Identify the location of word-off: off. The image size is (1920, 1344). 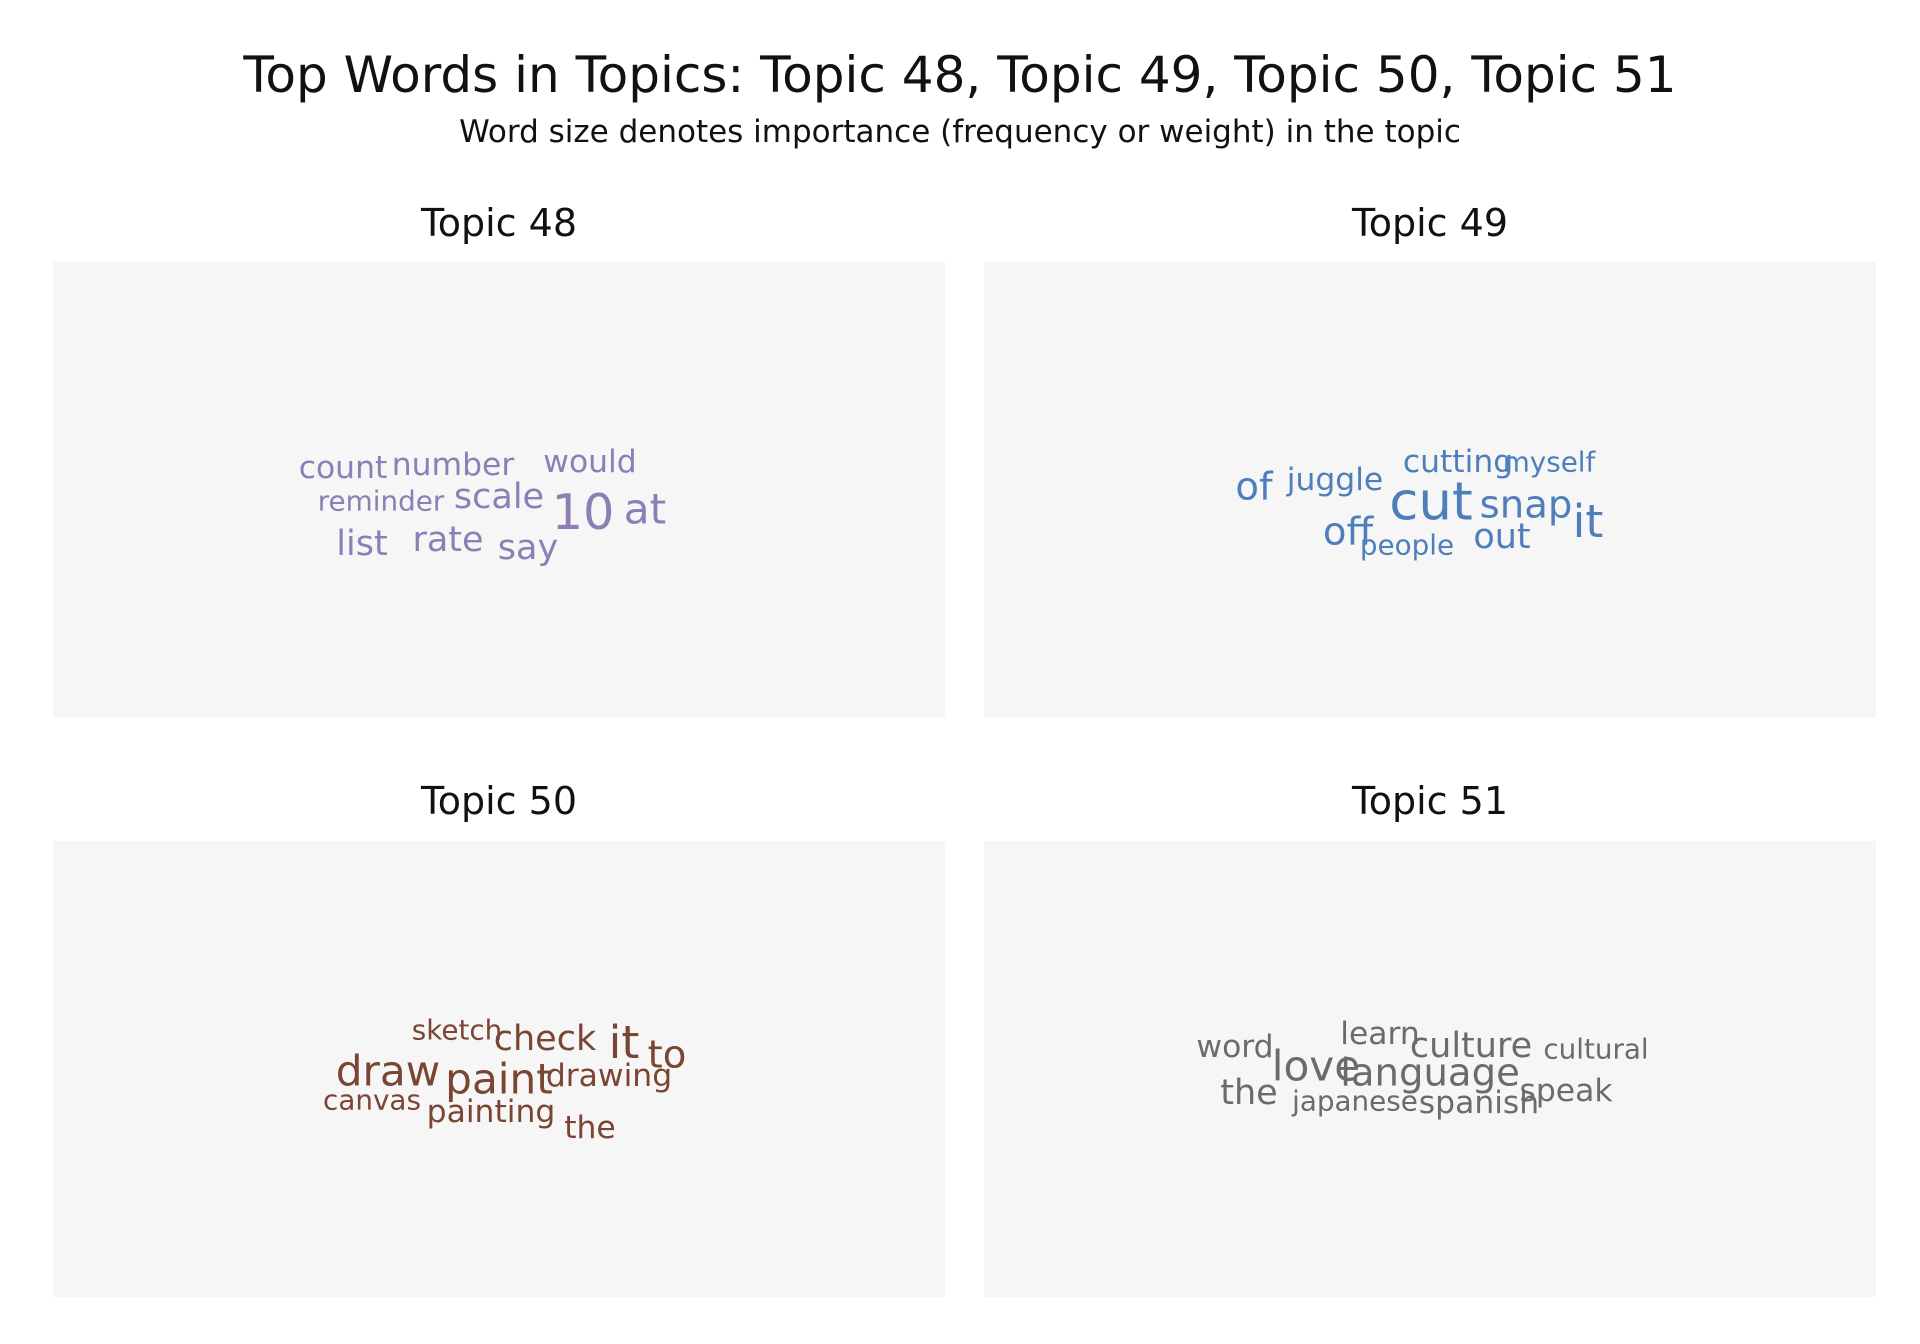
(1349, 532).